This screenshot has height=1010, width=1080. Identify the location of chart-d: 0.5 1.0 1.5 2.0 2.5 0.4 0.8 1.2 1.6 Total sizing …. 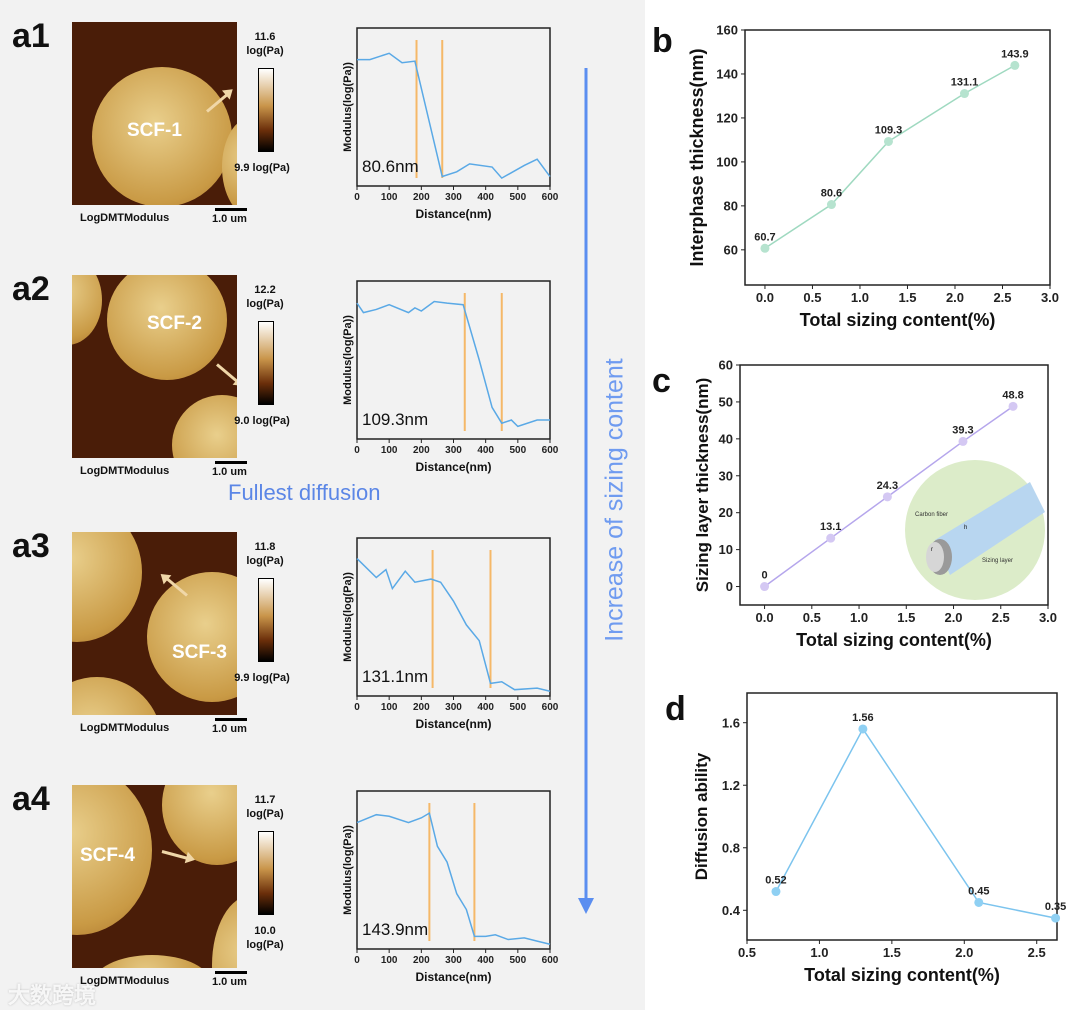
(879, 838).